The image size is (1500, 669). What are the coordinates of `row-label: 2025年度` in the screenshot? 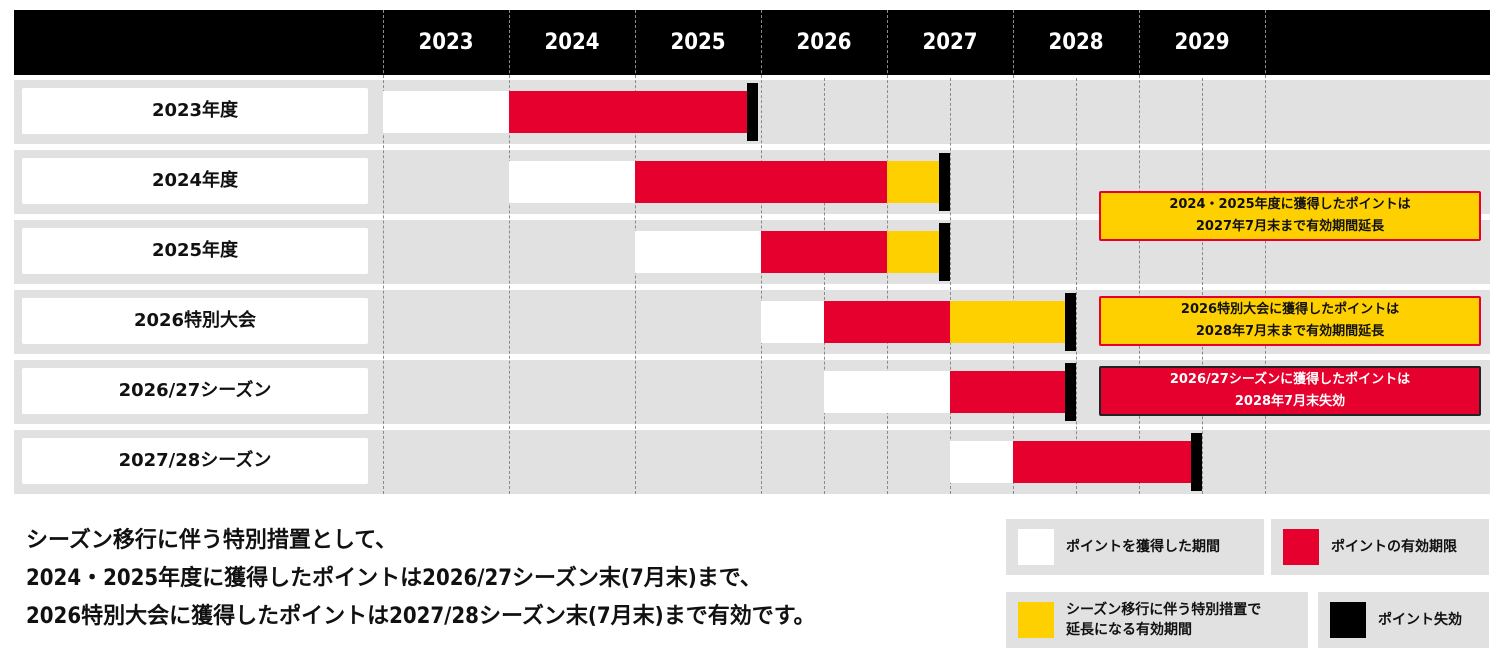 It's located at (195, 251).